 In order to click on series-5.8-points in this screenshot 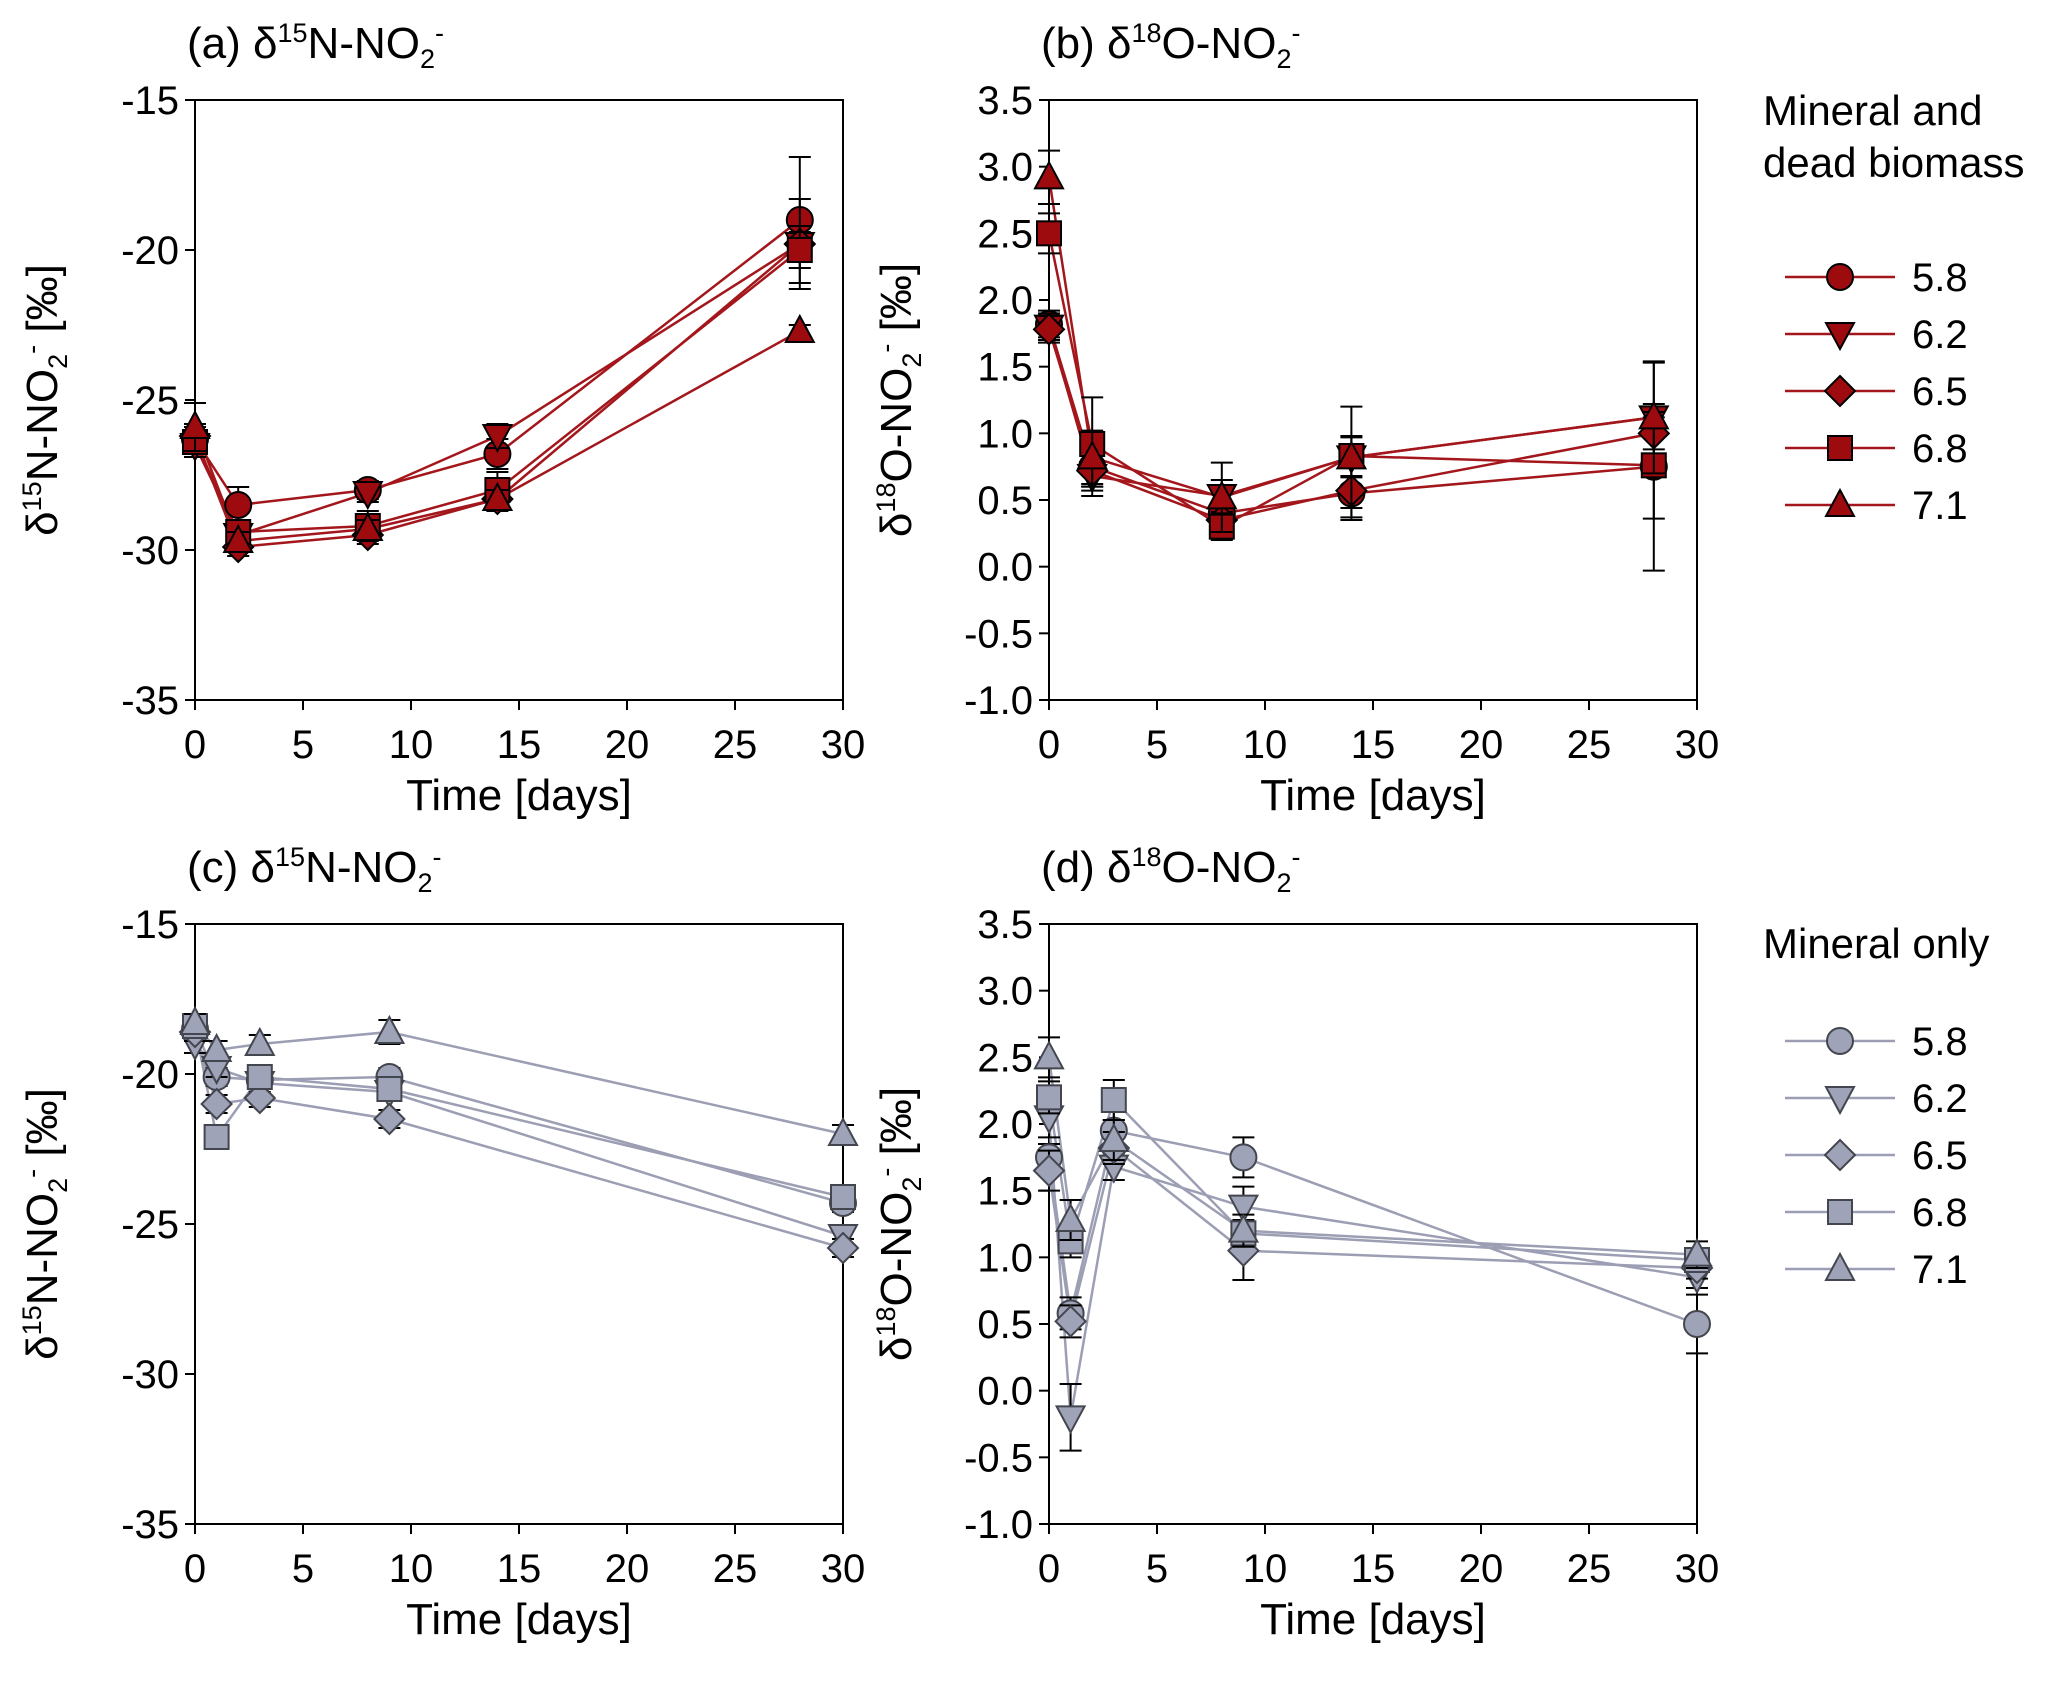, I will do `click(497, 340)`.